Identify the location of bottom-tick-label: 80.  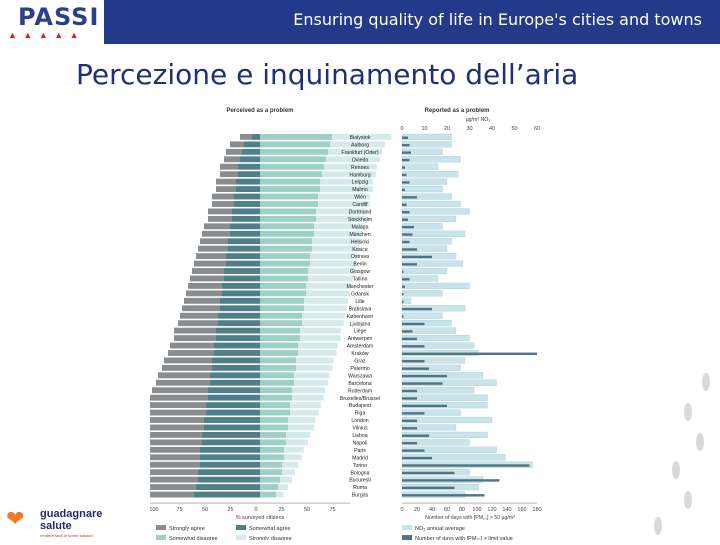
(462, 510).